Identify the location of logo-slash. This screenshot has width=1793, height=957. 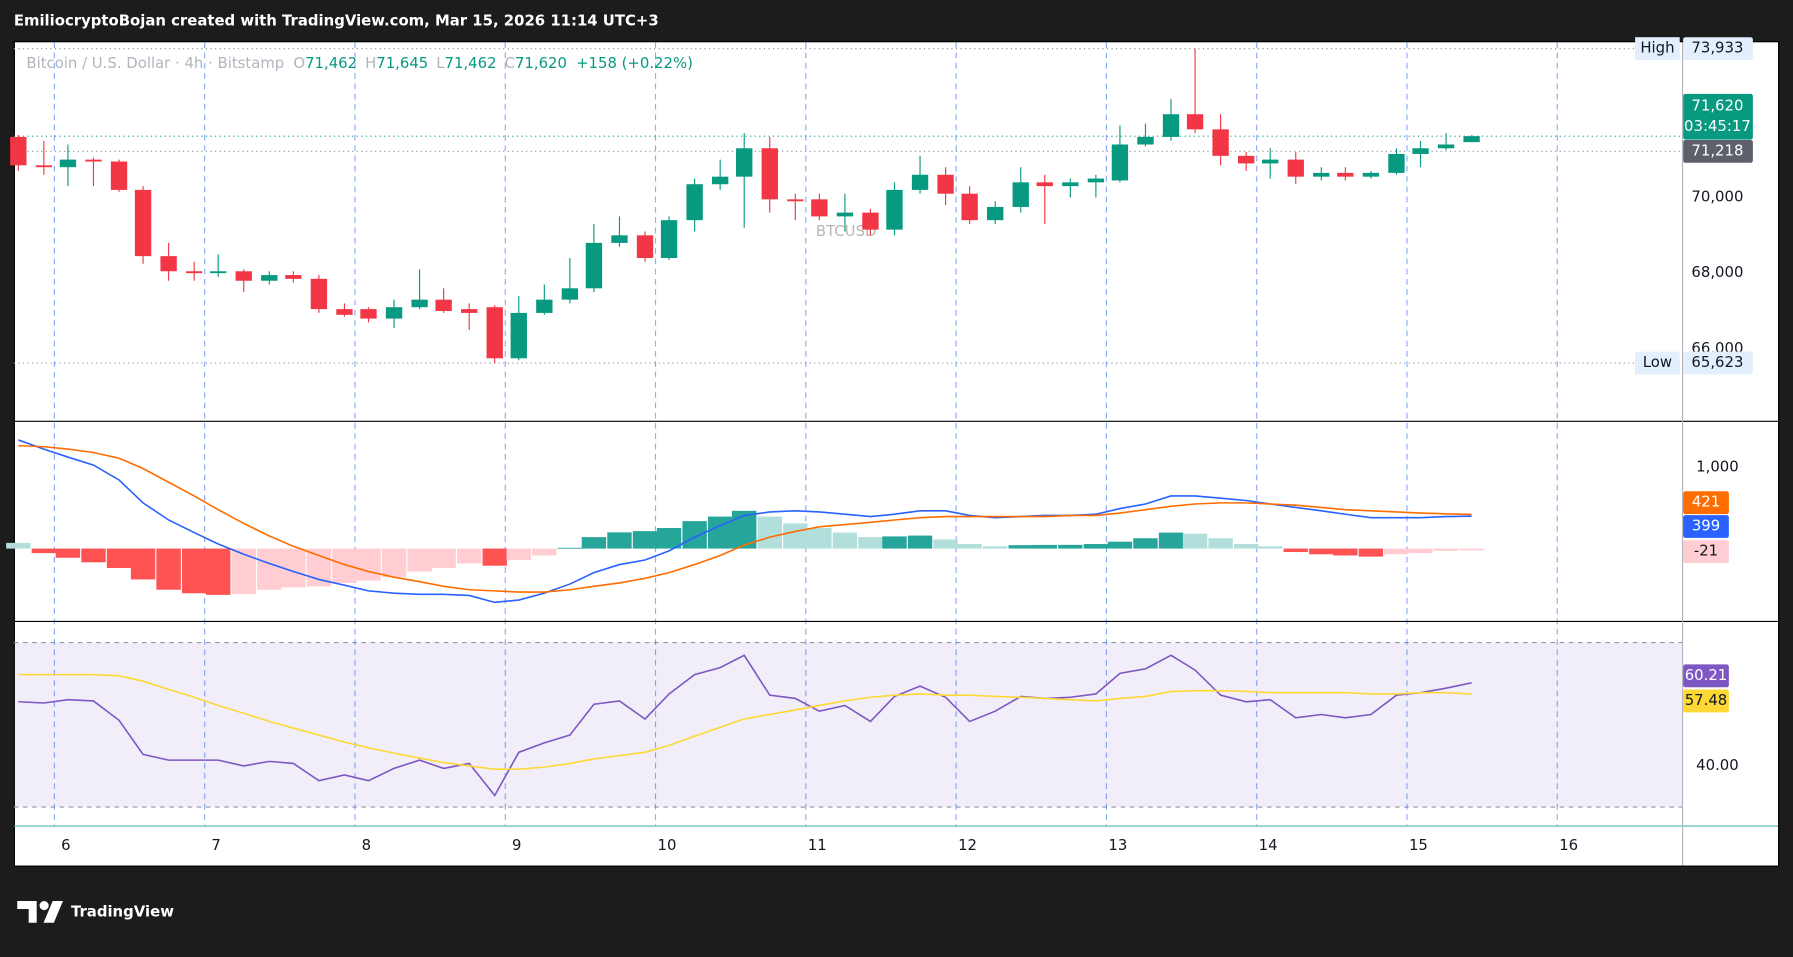
(53, 911).